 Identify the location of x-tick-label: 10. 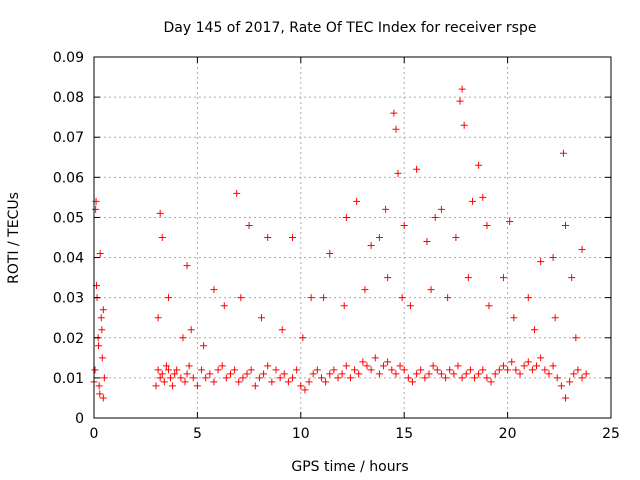
(301, 434).